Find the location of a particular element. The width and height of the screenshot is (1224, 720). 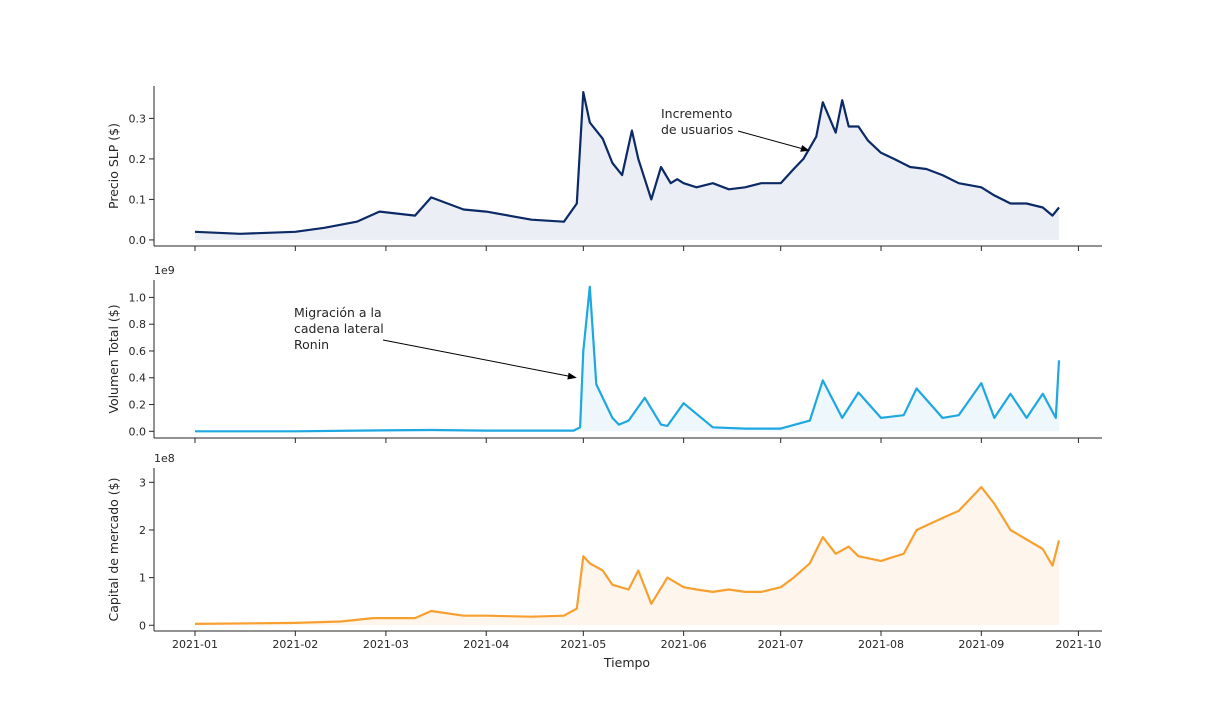

y-axis-label: Capital de mercado ($) is located at coordinates (113, 550).